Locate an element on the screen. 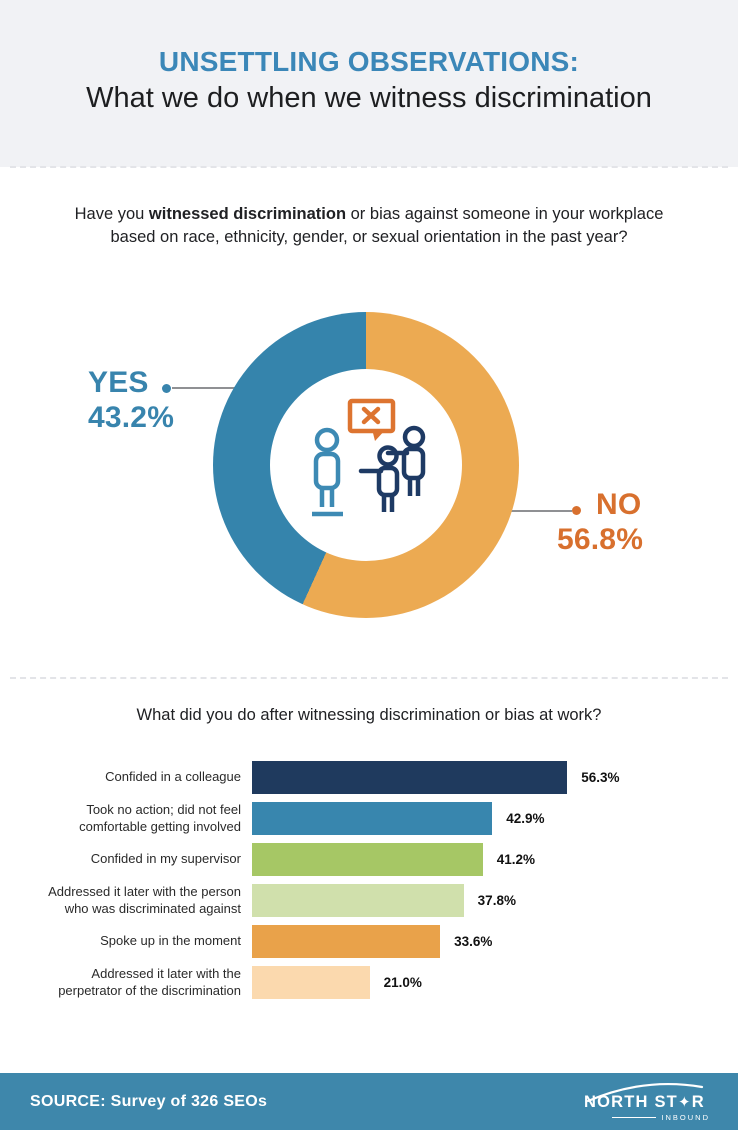  donut-hole is located at coordinates (366, 465).